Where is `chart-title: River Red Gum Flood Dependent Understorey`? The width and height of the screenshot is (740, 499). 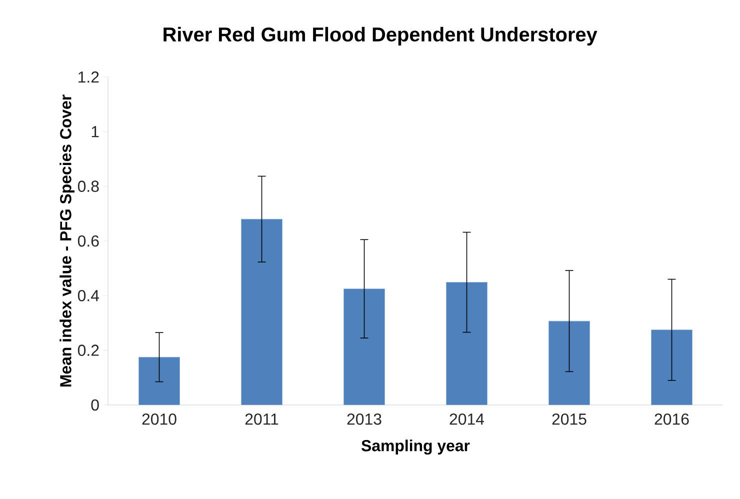 chart-title: River Red Gum Flood Dependent Understorey is located at coordinates (381, 36).